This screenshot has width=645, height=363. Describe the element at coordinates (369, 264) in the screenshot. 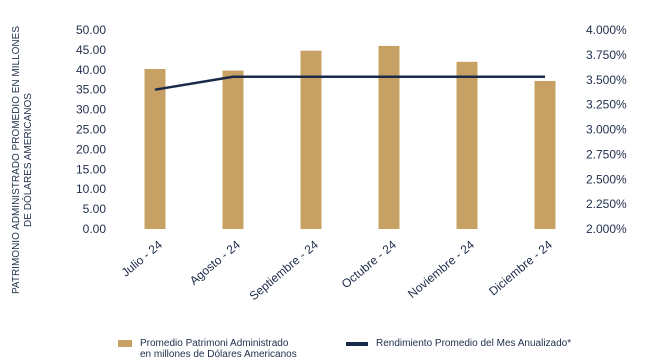

I see `x-tick-label: Octubre - 24` at that location.